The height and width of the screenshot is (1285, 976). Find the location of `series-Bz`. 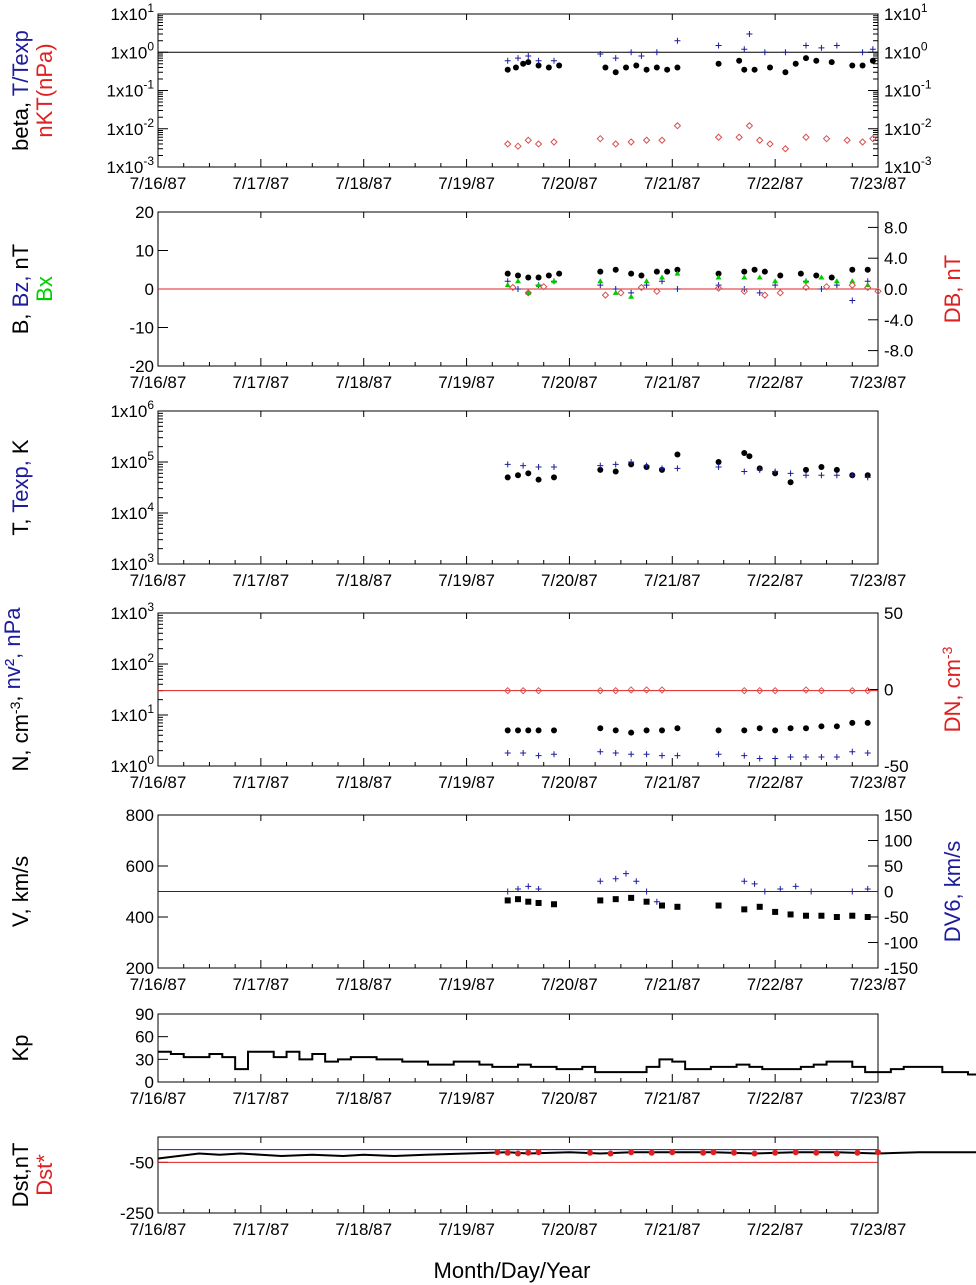

series-Bz is located at coordinates (687, 291).